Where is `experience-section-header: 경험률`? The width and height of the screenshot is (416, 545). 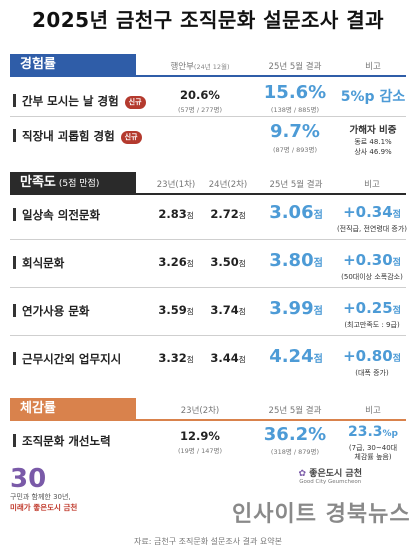 experience-section-header: 경험률 is located at coordinates (73, 64).